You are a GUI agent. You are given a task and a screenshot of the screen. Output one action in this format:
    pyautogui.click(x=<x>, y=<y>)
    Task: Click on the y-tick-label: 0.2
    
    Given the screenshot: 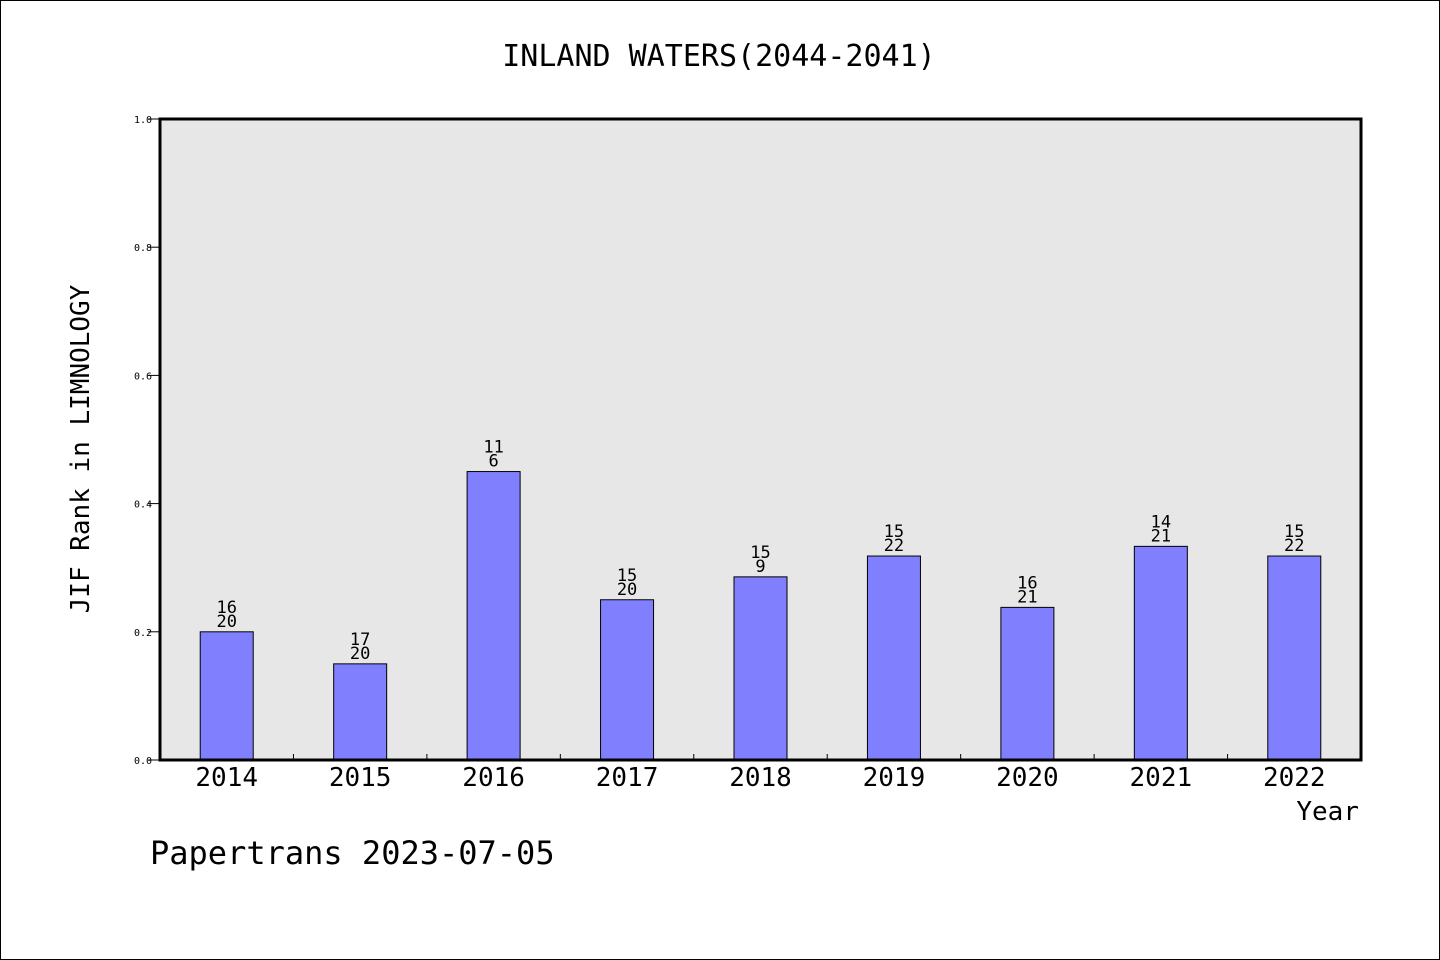 What is the action you would take?
    pyautogui.click(x=143, y=633)
    